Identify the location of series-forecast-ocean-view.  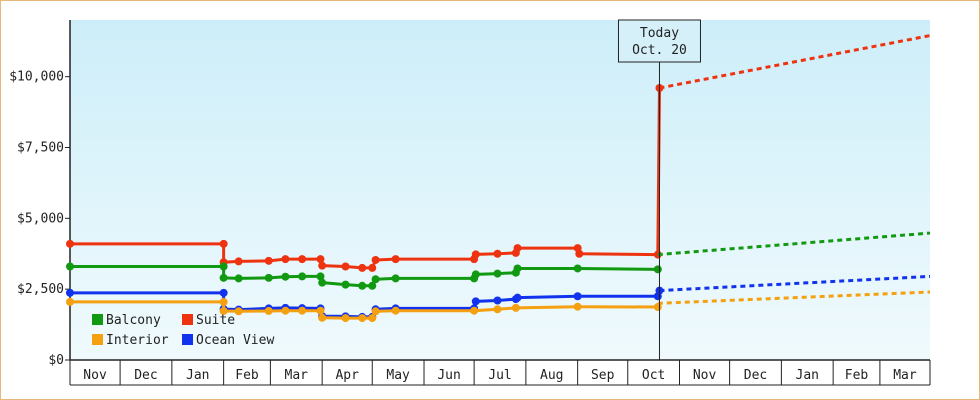
(795, 283).